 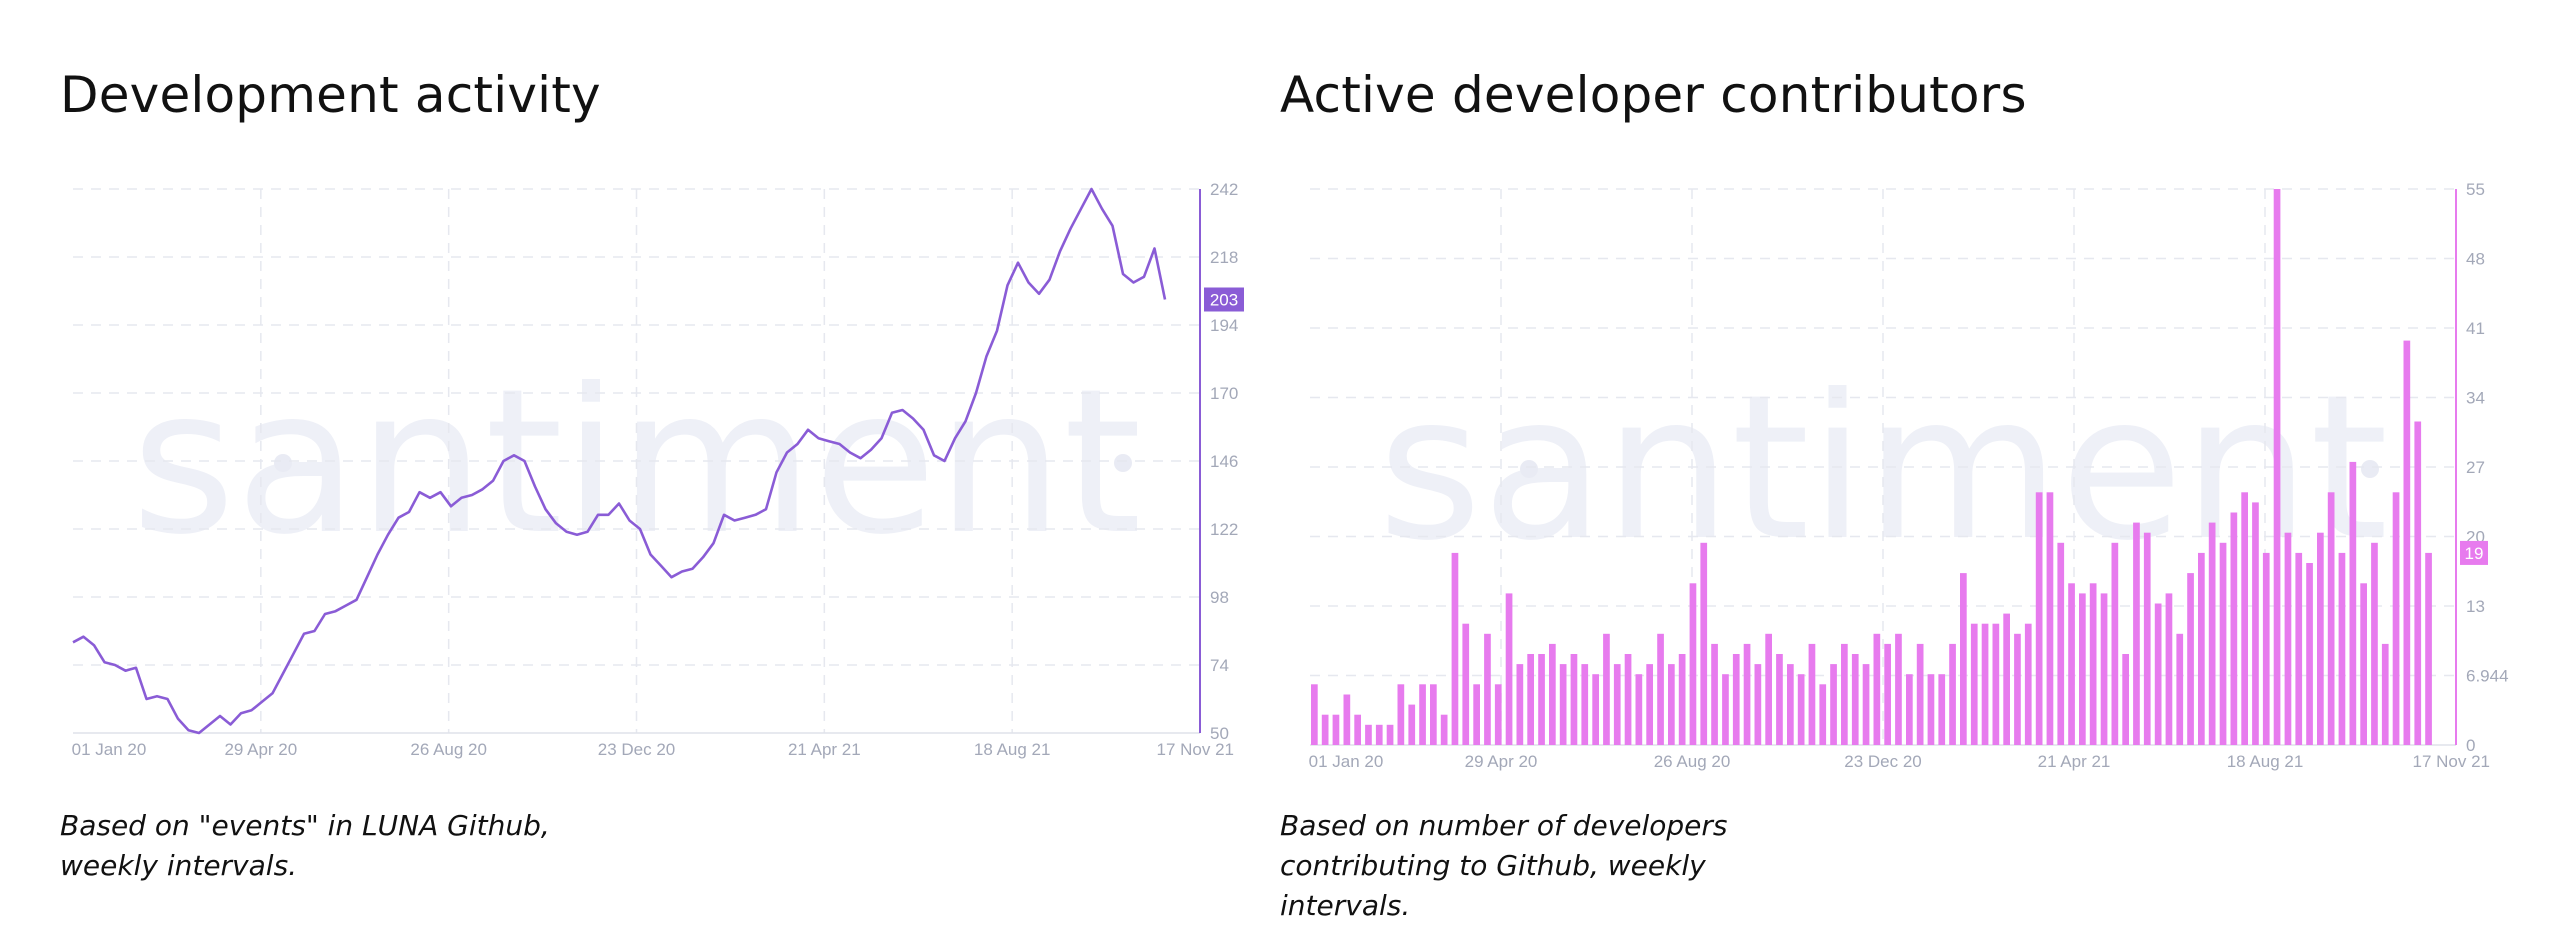 I want to click on y-tick-label: 50, so click(x=1219, y=733).